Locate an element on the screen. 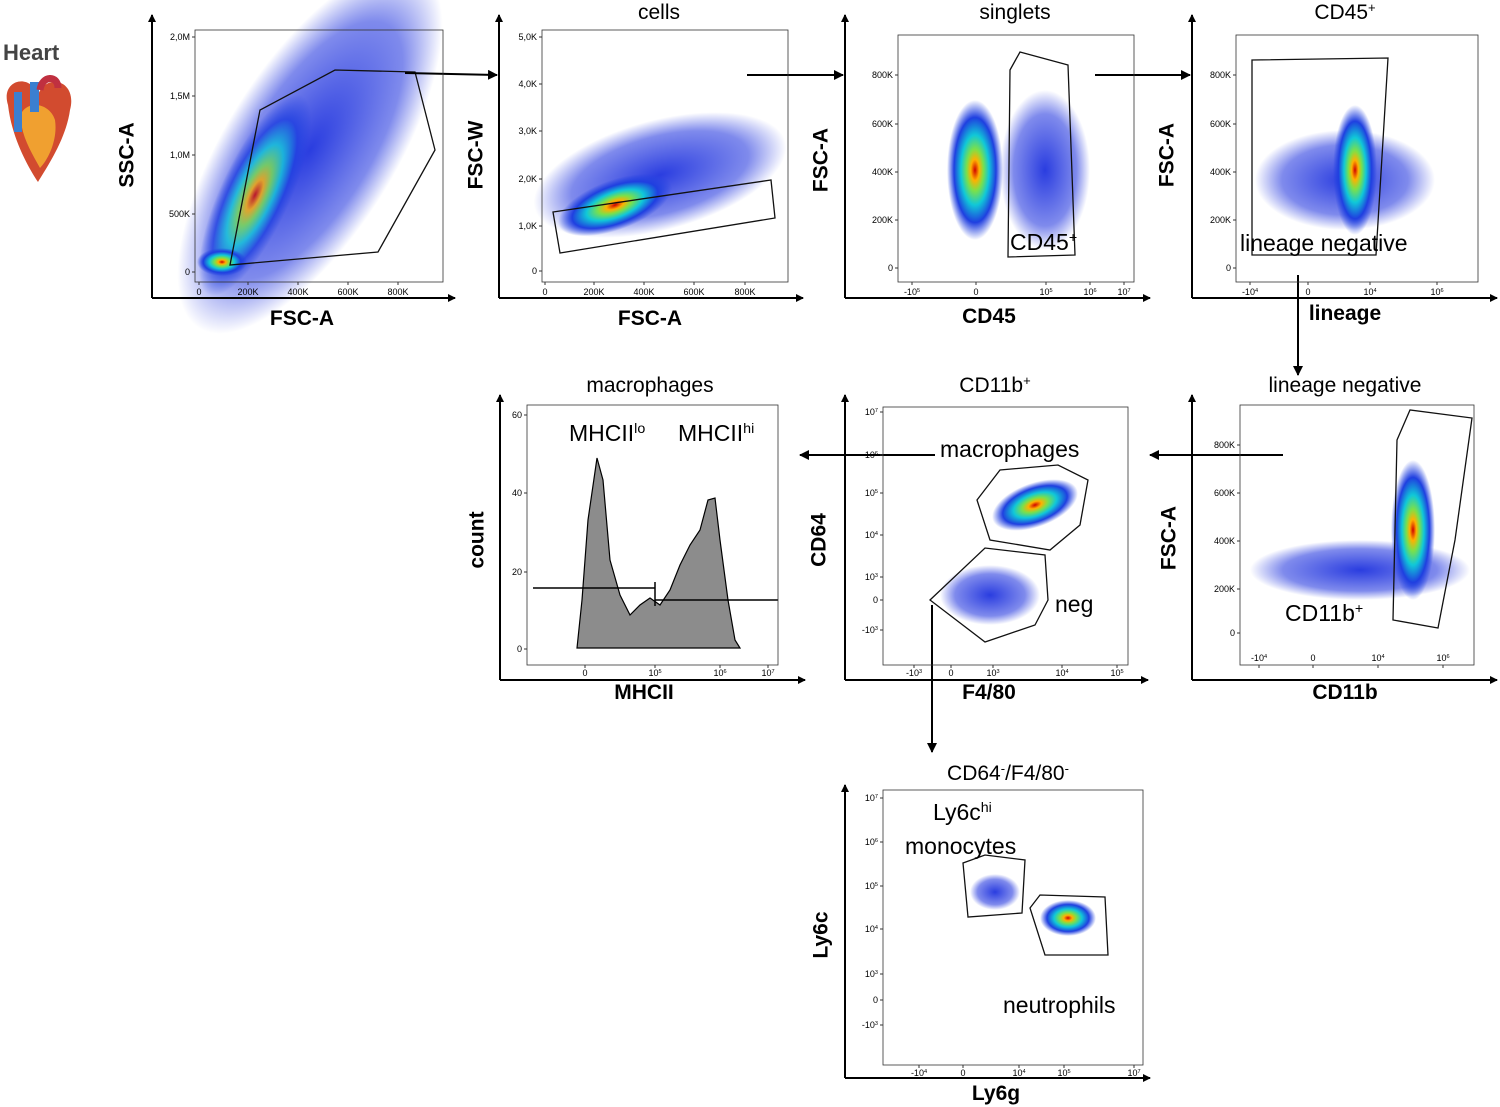 Image resolution: width=1500 pixels, height=1107 pixels. x-tick-label-part: 600K is located at coordinates (693, 292).